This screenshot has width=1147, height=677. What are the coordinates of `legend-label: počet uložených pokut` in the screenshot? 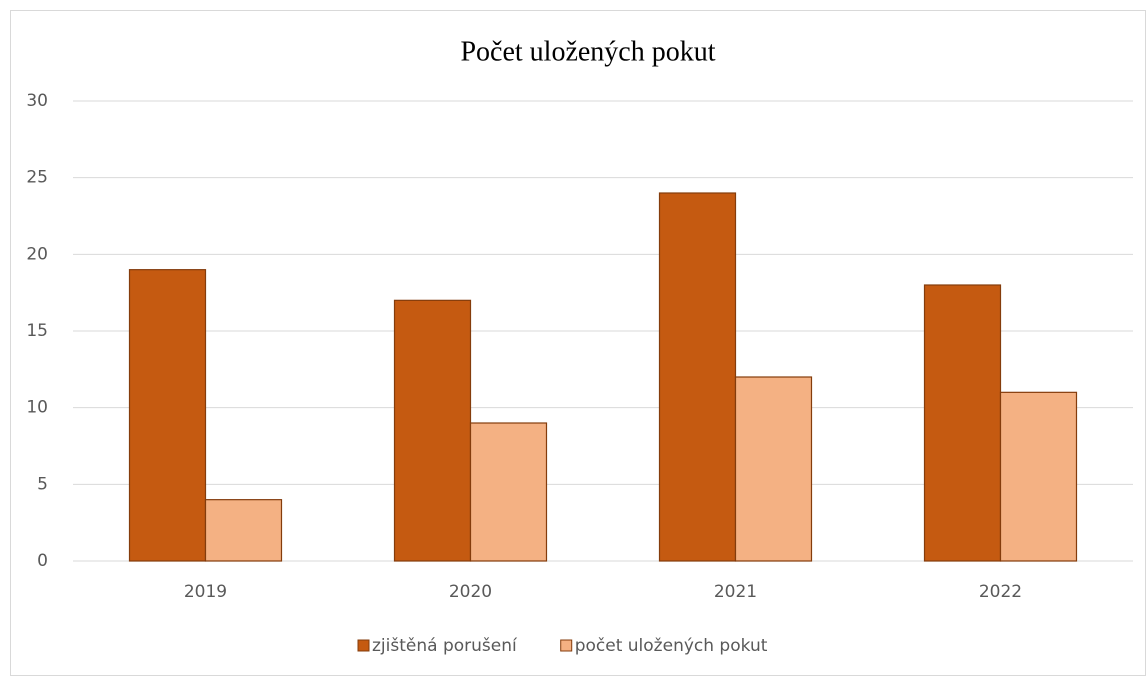 It's located at (671, 646).